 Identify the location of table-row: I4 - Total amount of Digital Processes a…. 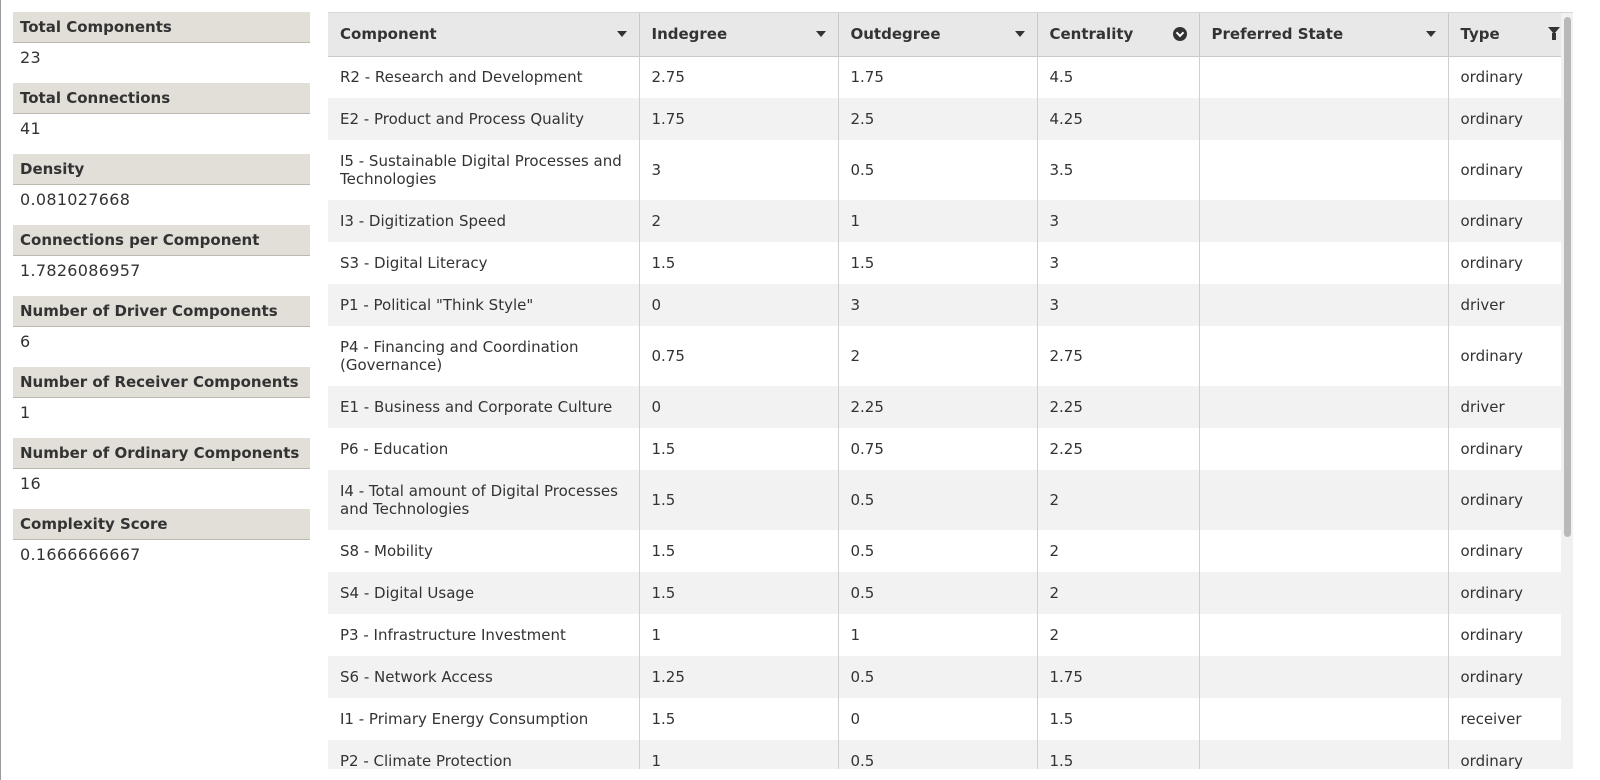
(950, 500).